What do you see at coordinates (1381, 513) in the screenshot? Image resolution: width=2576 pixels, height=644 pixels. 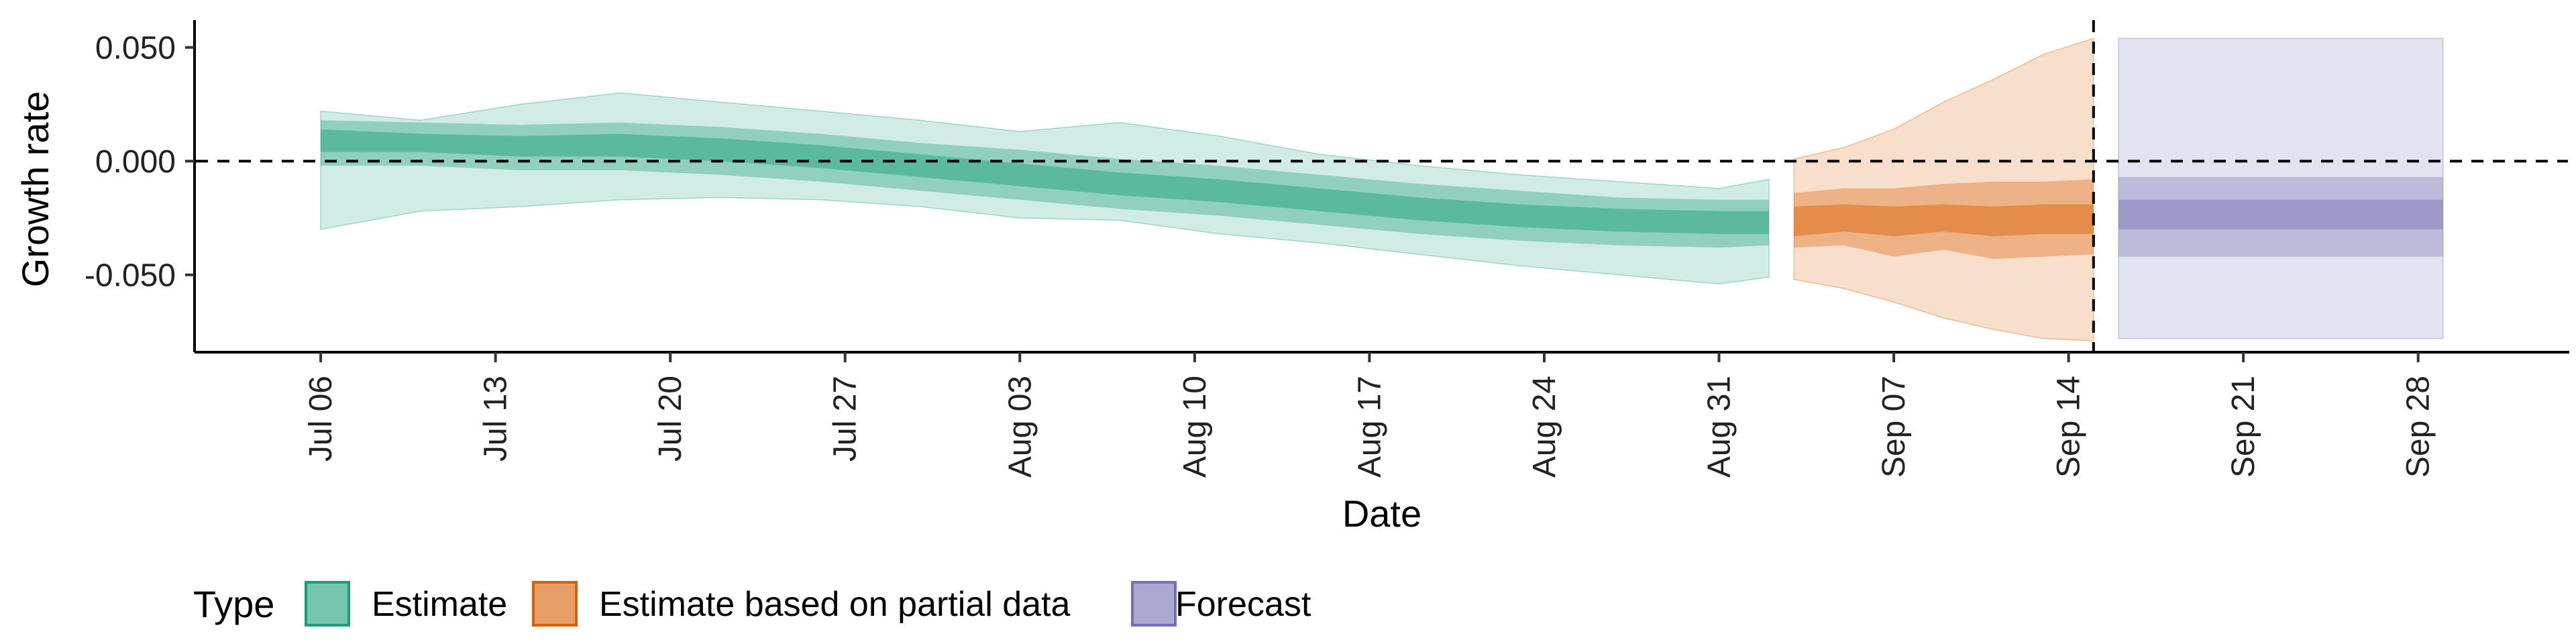 I see `x-axis-title: Date` at bounding box center [1381, 513].